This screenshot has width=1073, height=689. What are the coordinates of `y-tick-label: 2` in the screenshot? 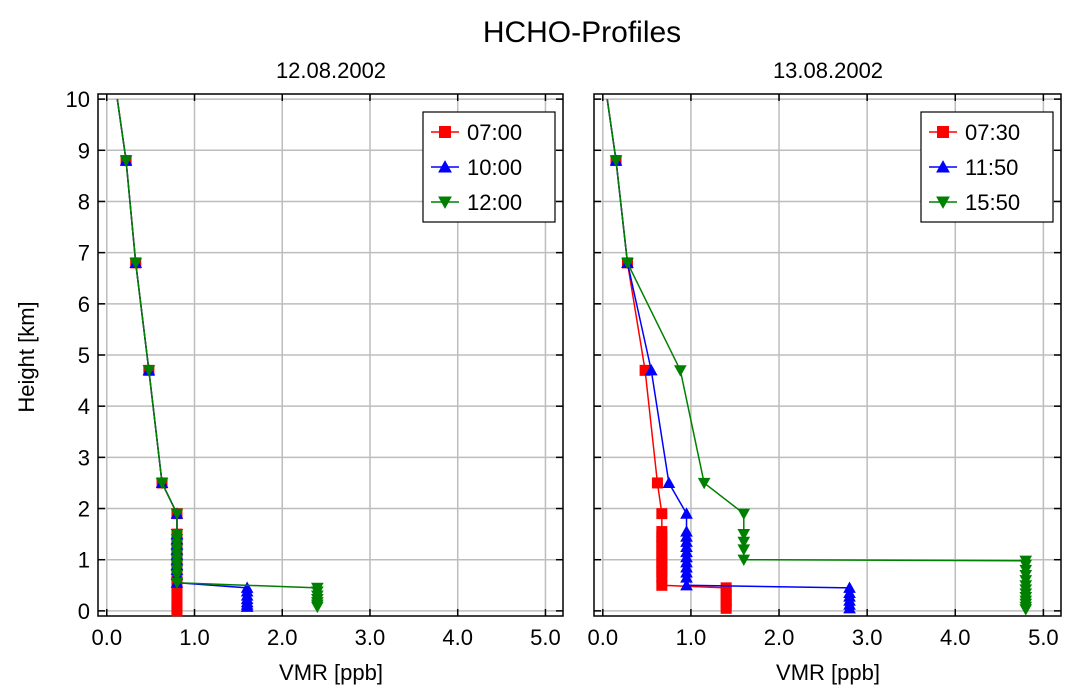 It's located at (84, 509).